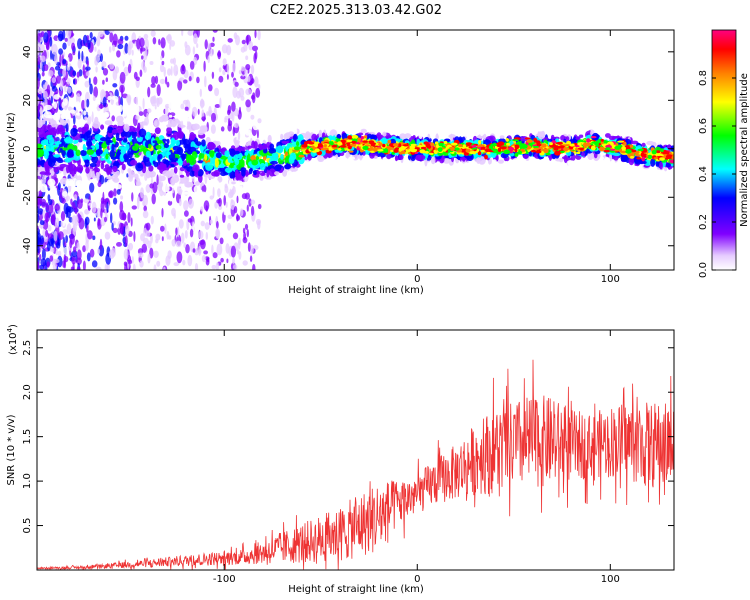 The height and width of the screenshot is (600, 750). I want to click on spectrogram-y-tick-label: -20, so click(27, 197).